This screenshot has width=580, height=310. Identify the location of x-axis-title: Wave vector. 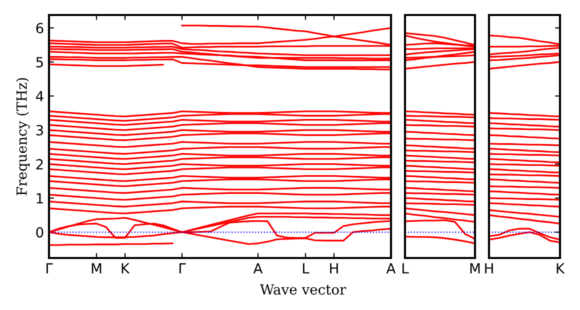
(303, 289).